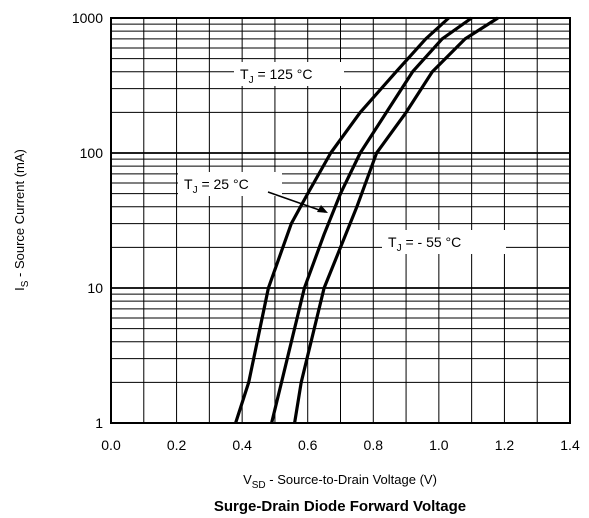 This screenshot has width=589, height=518. I want to click on x-tick-label: 0.0, so click(111, 445).